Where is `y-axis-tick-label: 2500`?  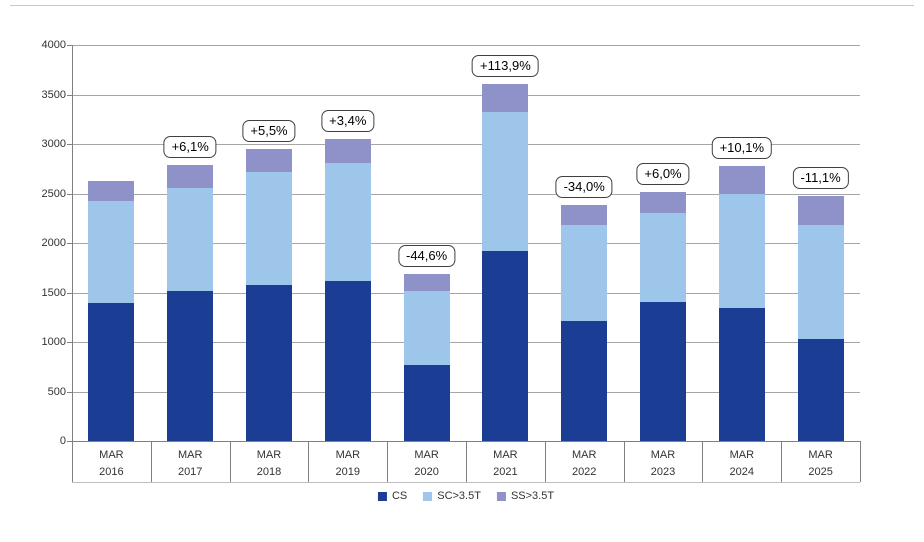
y-axis-tick-label: 2500 is located at coordinates (53, 193).